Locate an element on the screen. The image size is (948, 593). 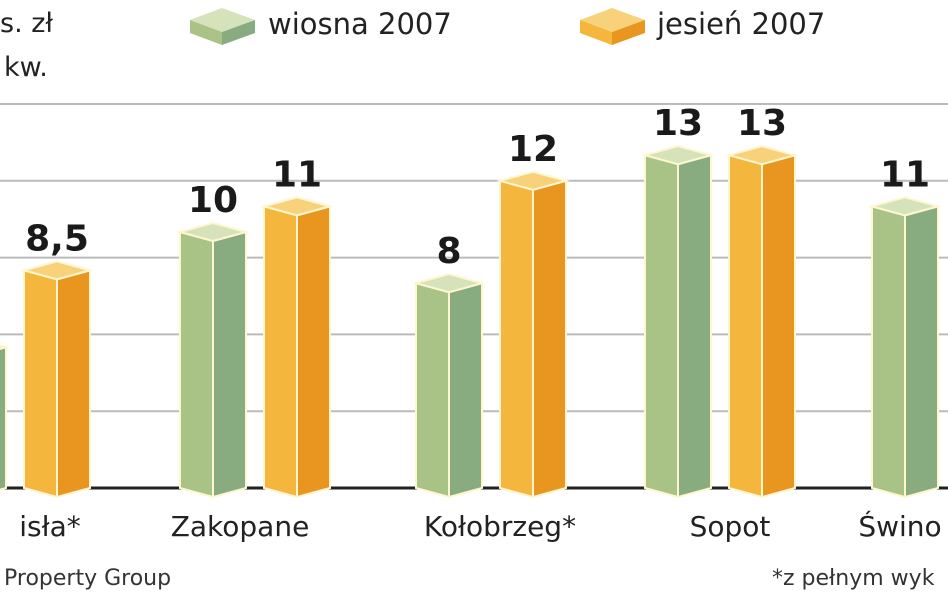
data-label: 8 is located at coordinates (448, 251).